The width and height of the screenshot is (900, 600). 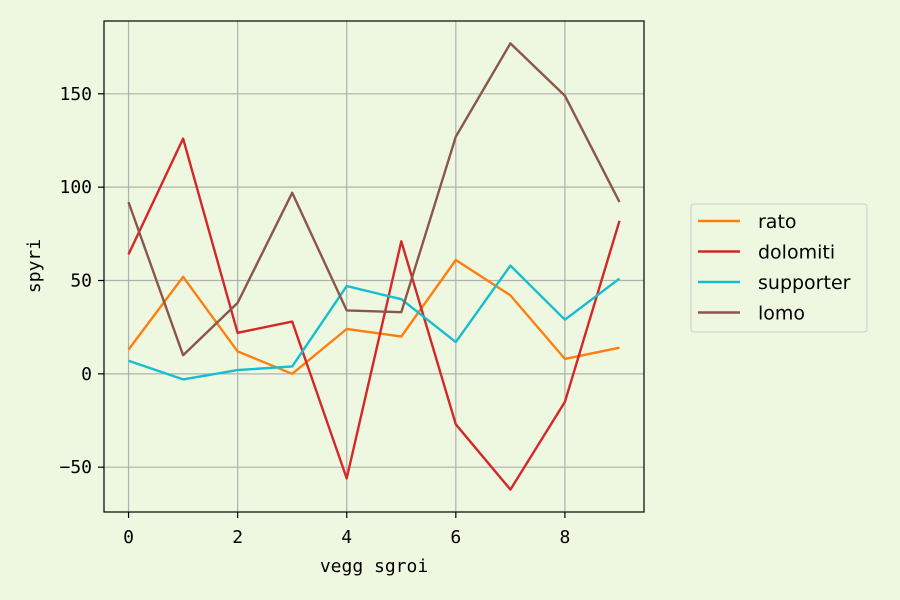 I want to click on y-axis: −50 0 50 100 150, so click(x=81, y=281).